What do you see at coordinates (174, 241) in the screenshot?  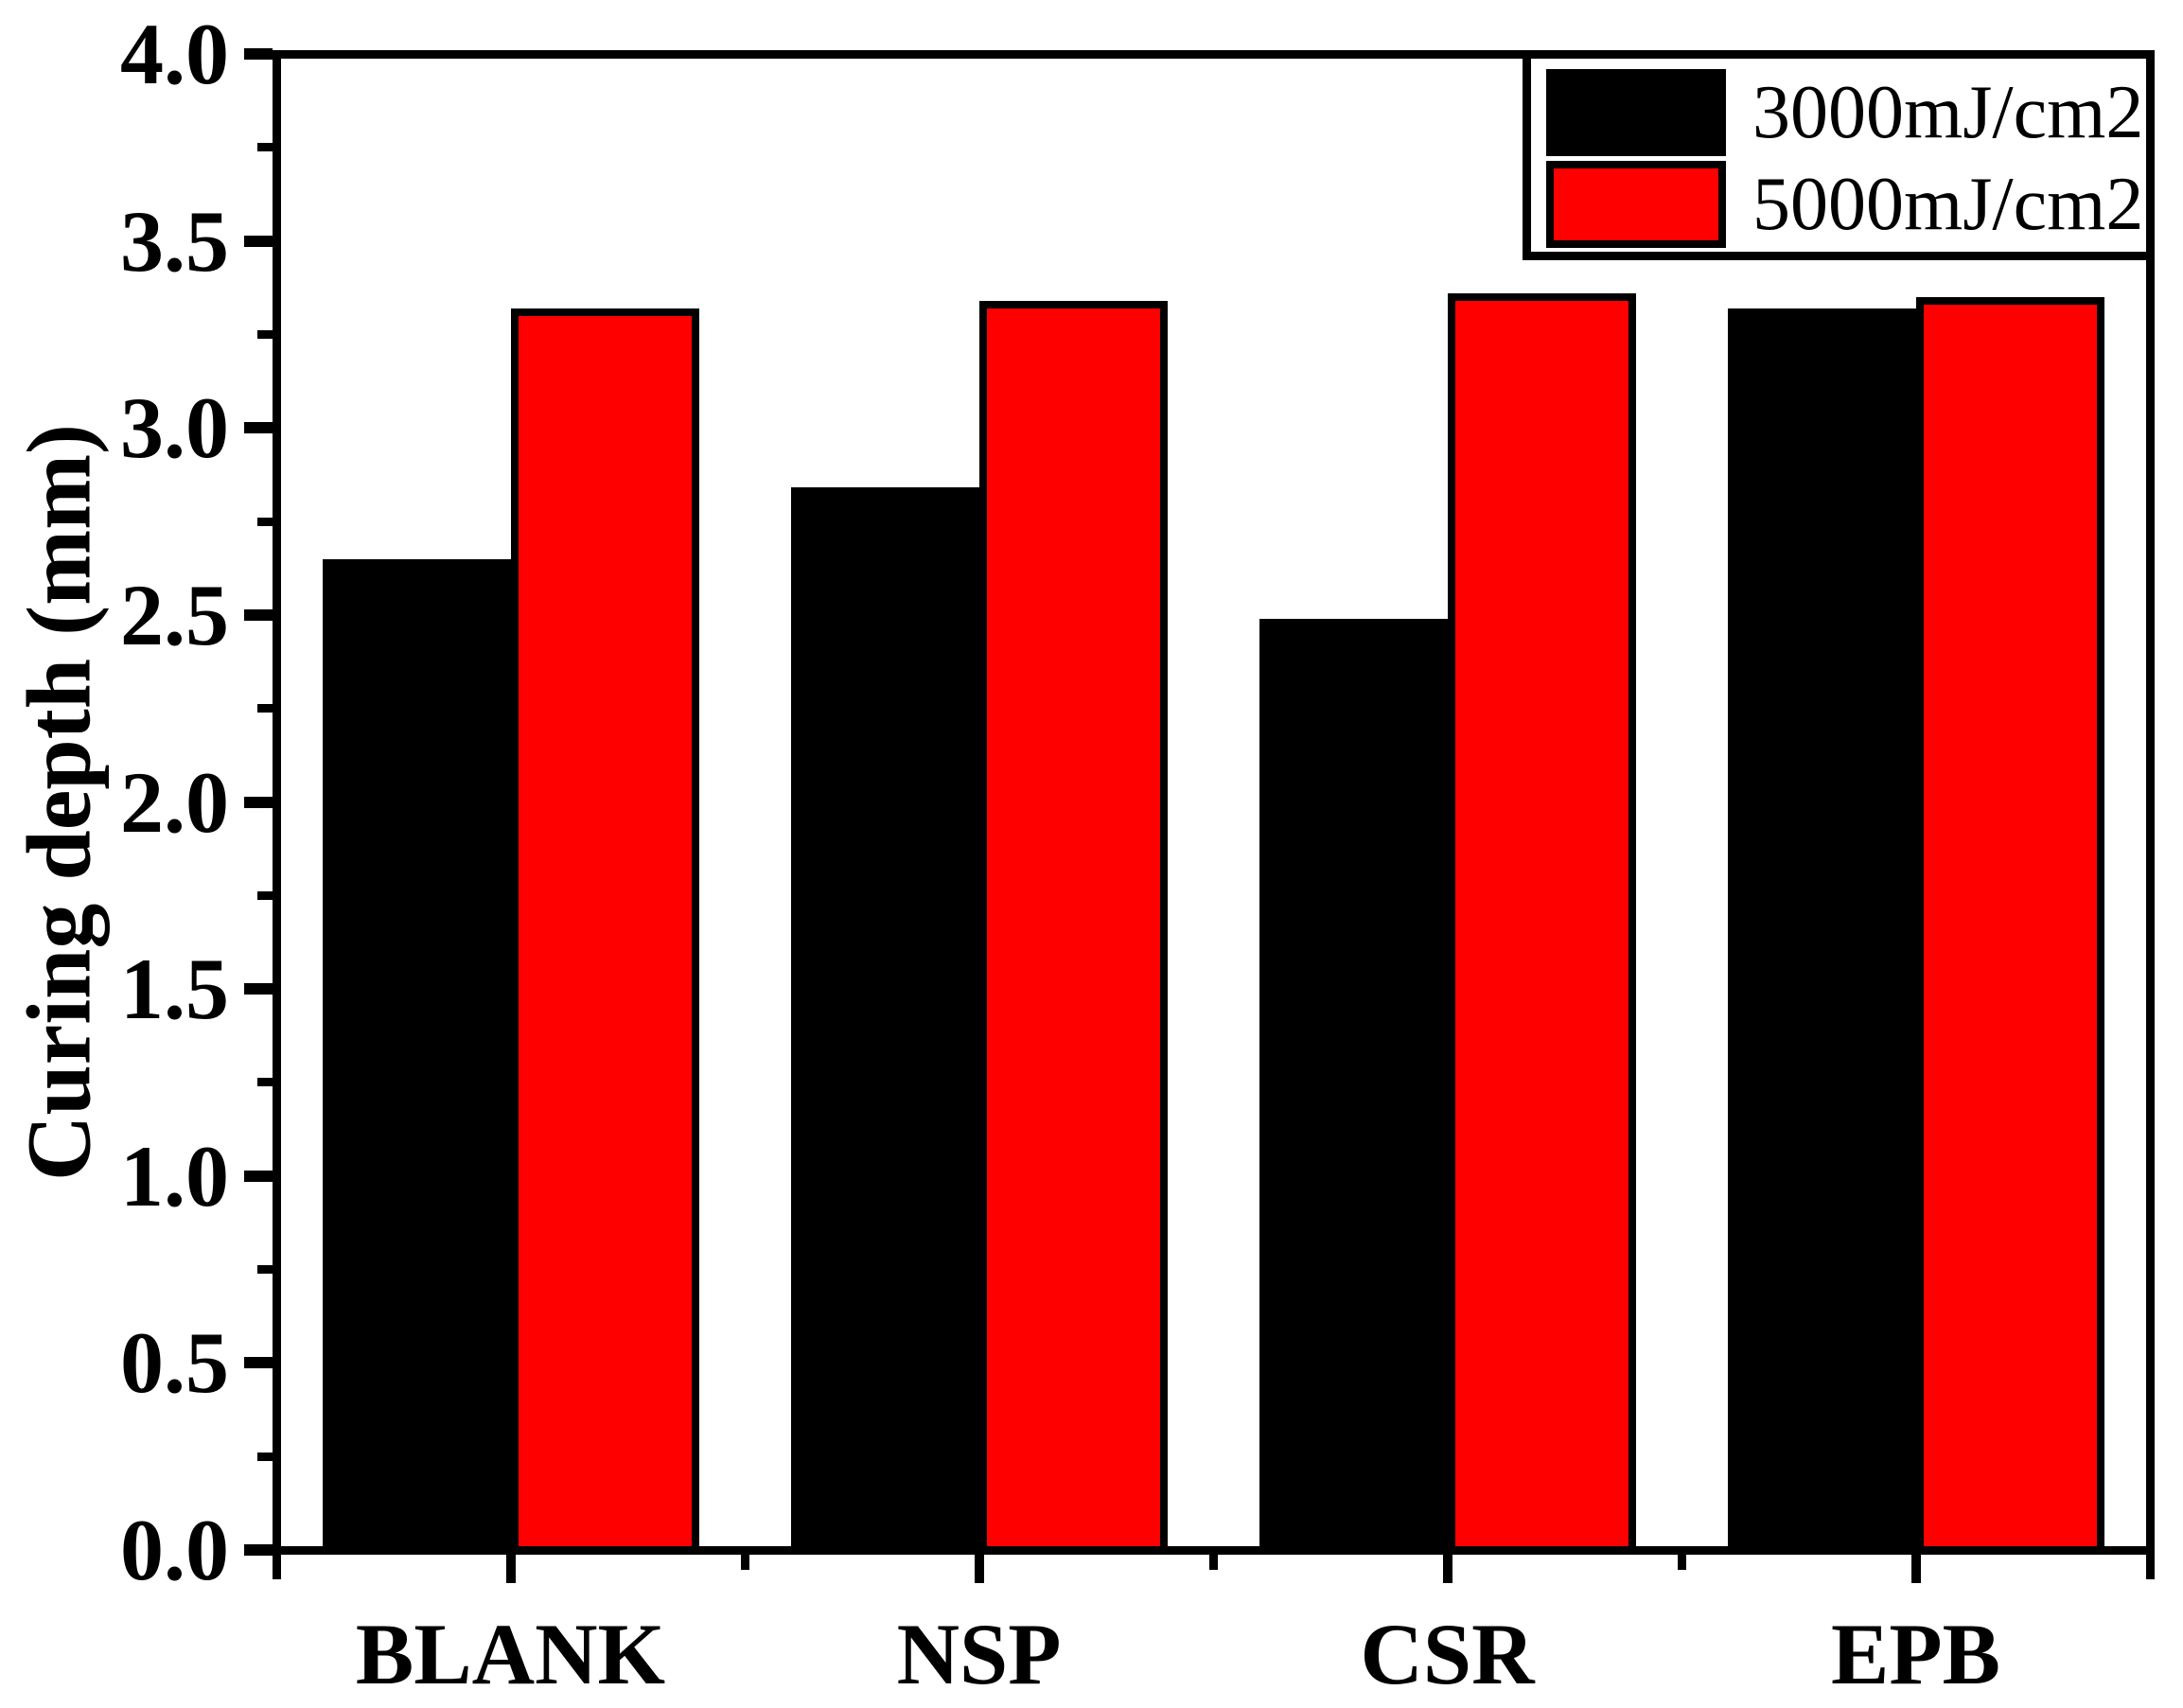 I see `y-axis-tick-label: 3.5` at bounding box center [174, 241].